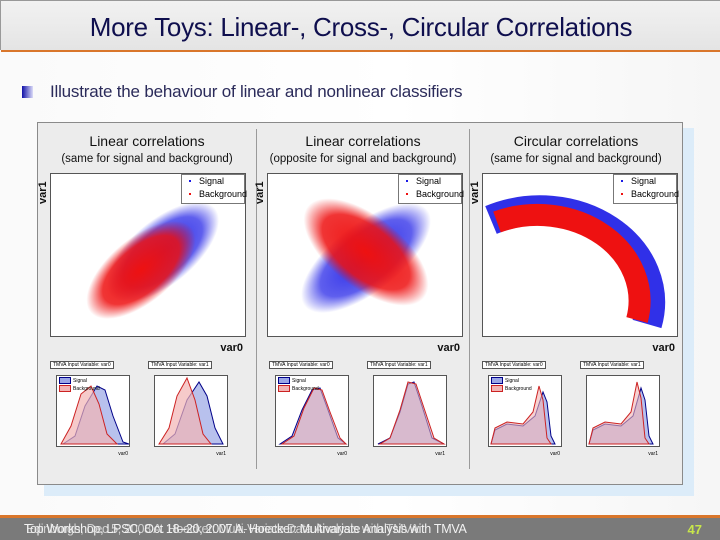  I want to click on column-subtitle: (opposite for signal and background), so click(363, 159).